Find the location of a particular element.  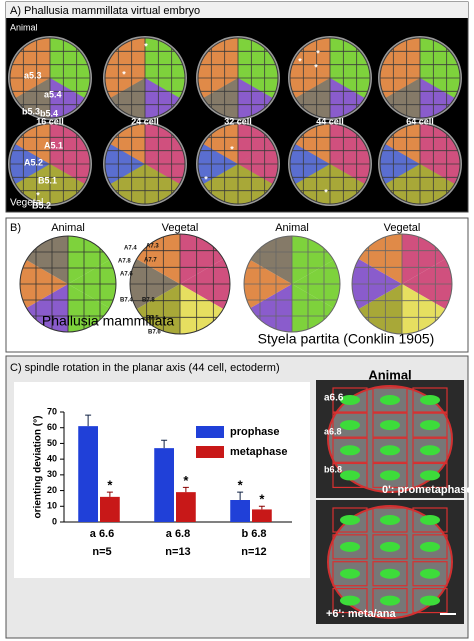

species-name: Phallusia mammillata is located at coordinates (108, 321).